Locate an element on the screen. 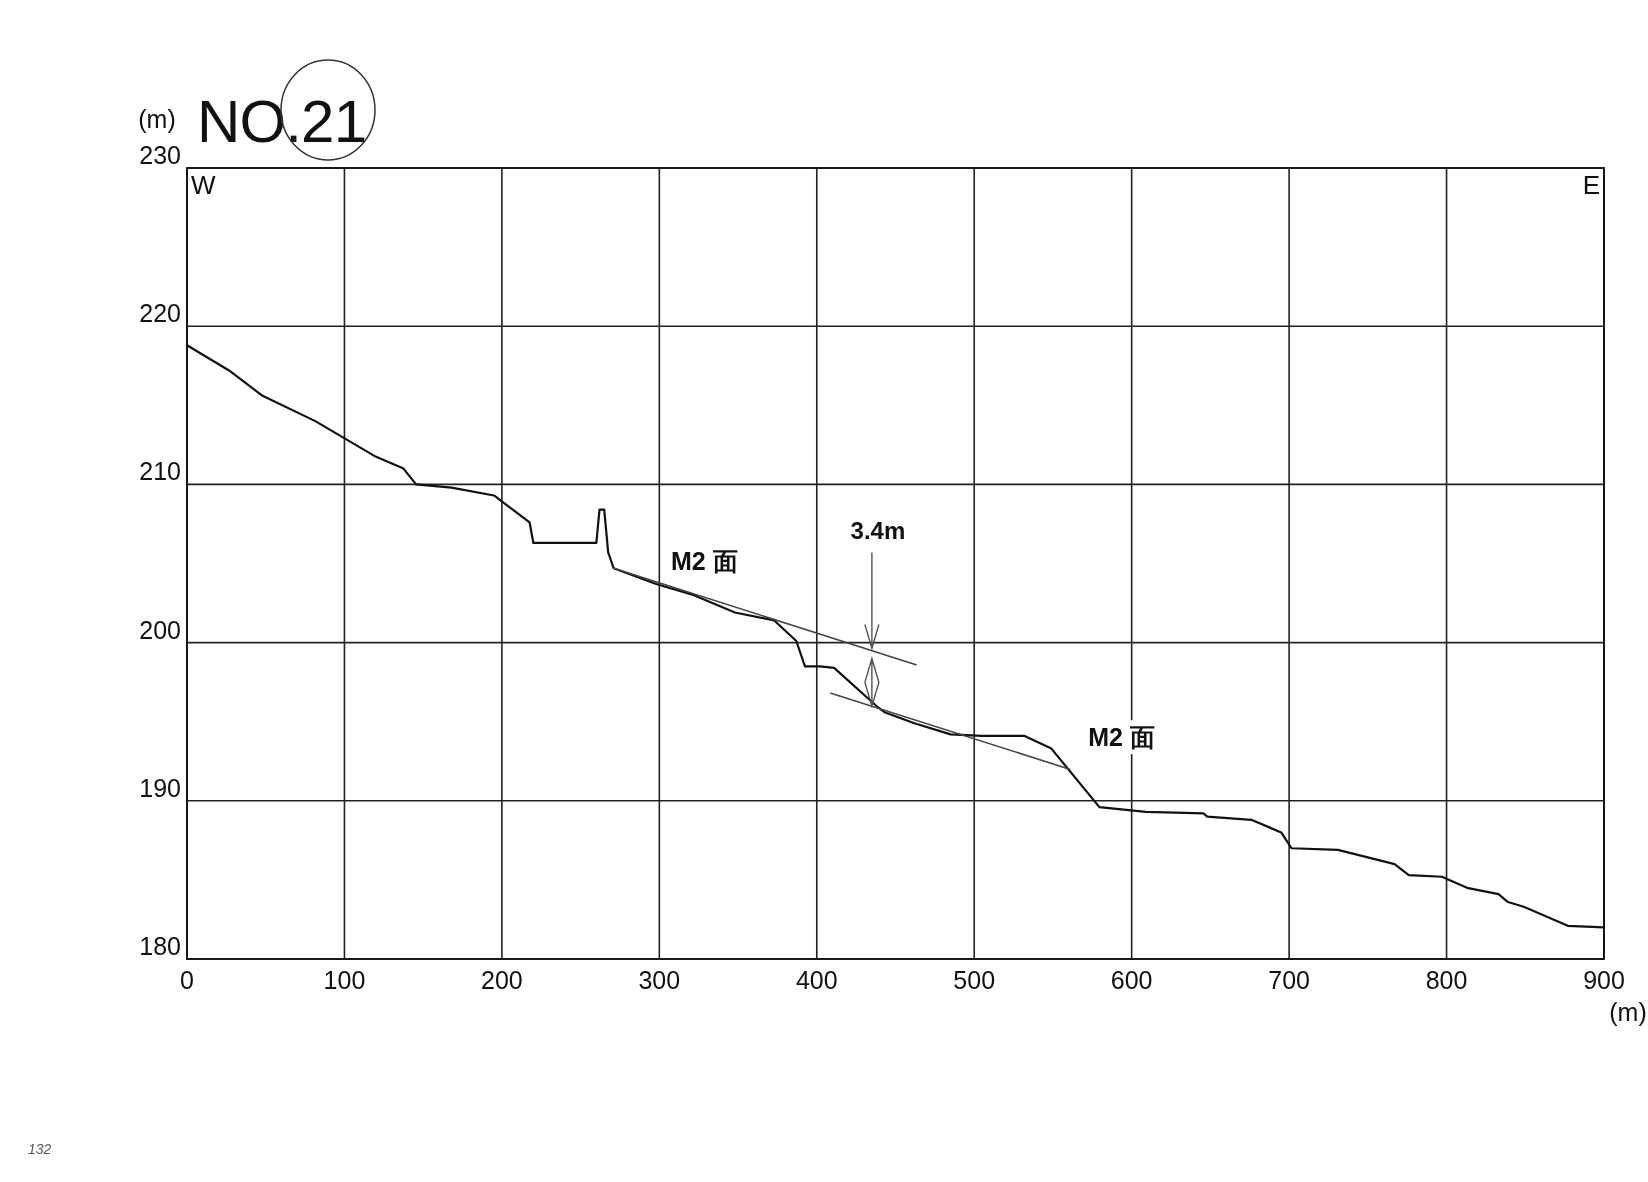 The height and width of the screenshot is (1182, 1648). y-tick-label: 210 is located at coordinates (160, 471).